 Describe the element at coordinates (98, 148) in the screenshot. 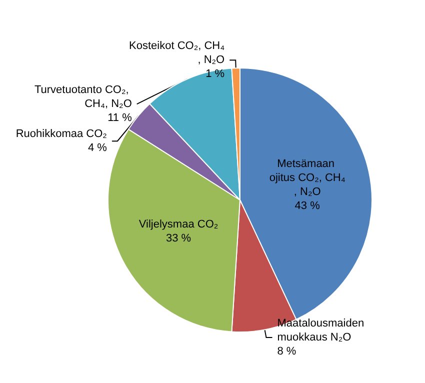

I see `data-label: 4 %` at that location.